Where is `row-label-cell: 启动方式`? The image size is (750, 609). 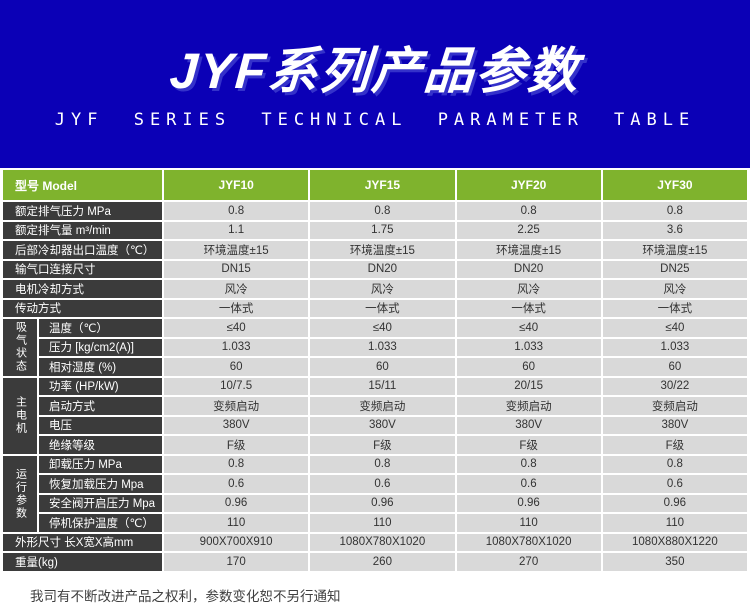 row-label-cell: 启动方式 is located at coordinates (100, 406).